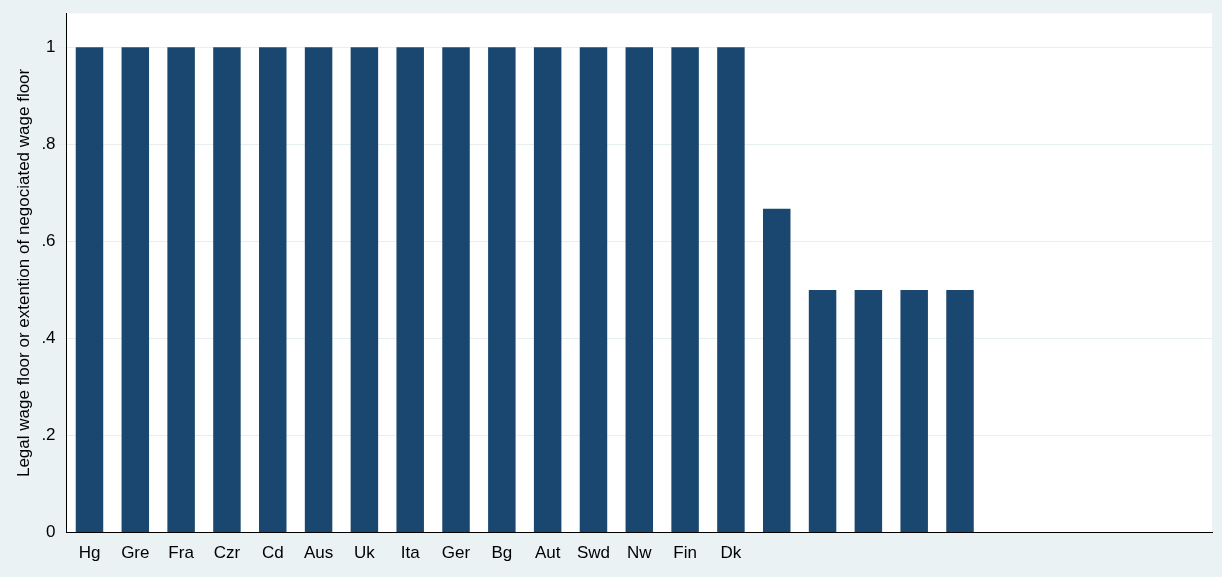 The height and width of the screenshot is (577, 1222). I want to click on y-tick-label: 0, so click(51, 532).